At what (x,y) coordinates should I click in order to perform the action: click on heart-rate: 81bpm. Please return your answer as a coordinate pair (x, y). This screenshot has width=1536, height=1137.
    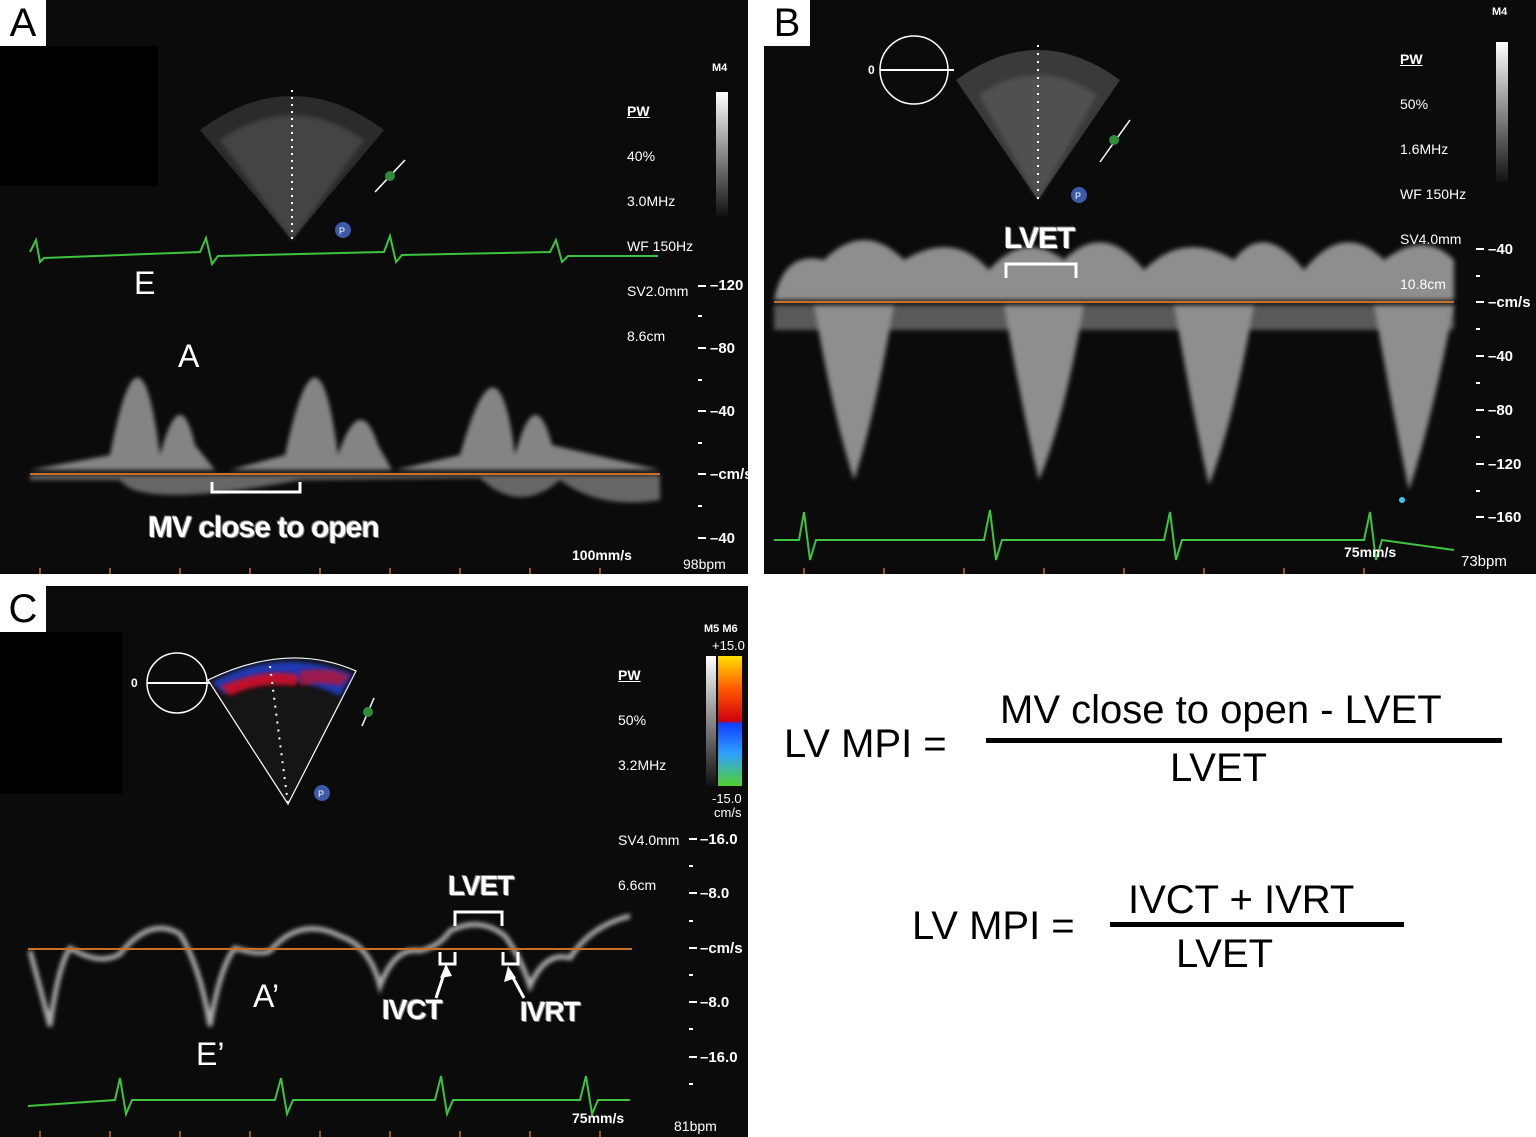
    Looking at the image, I should click on (695, 1126).